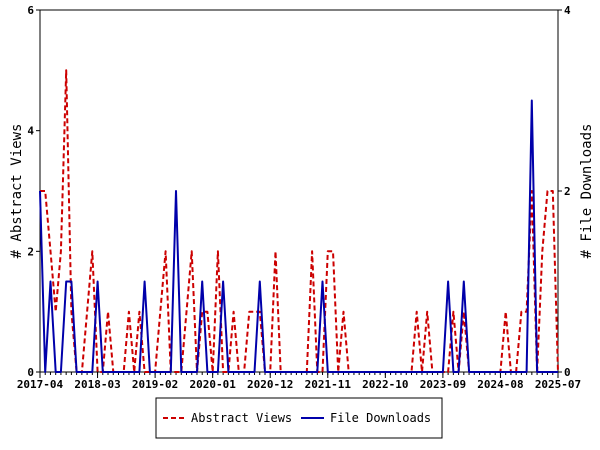 The image size is (600, 450). Describe the element at coordinates (558, 384) in the screenshot. I see `x-tick-label: 2025-07` at that location.